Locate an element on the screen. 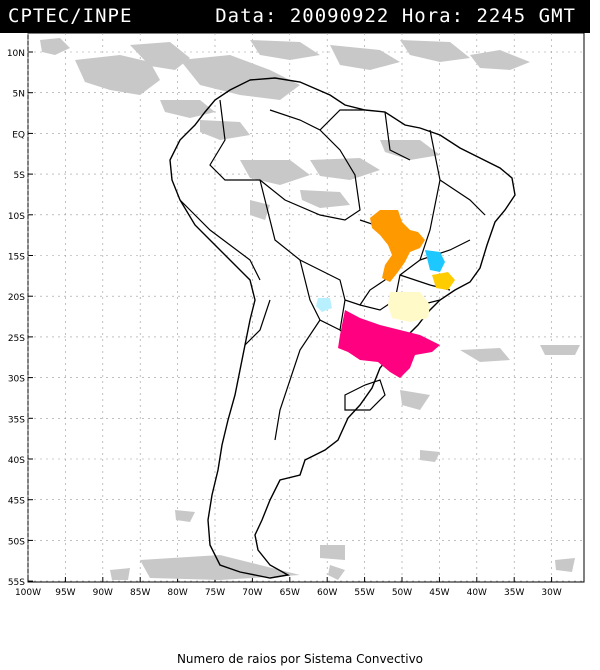 The height and width of the screenshot is (670, 600). lat-label: 35S is located at coordinates (16, 420).